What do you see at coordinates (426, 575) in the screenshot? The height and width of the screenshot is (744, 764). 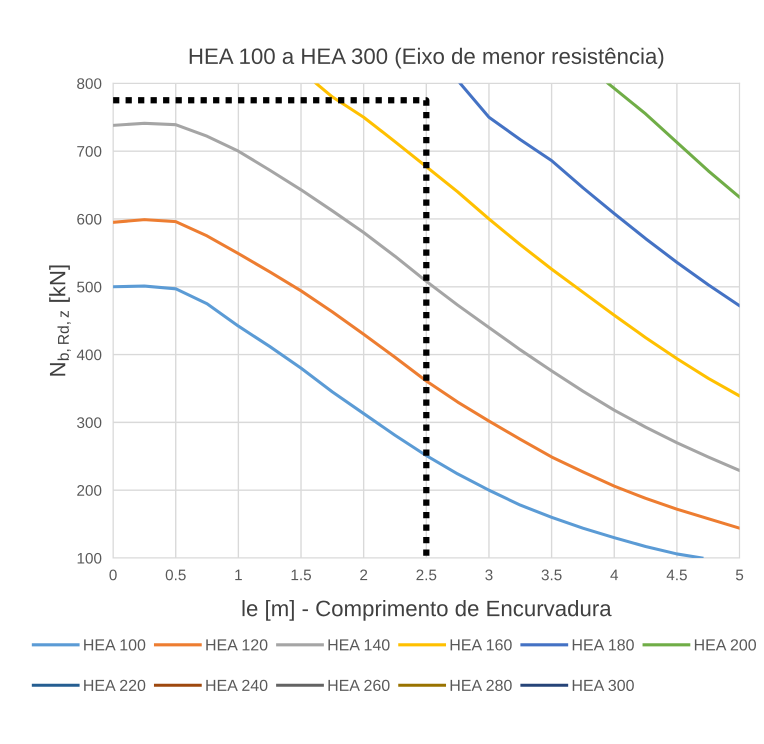 I see `x-tick-label: 2.5` at bounding box center [426, 575].